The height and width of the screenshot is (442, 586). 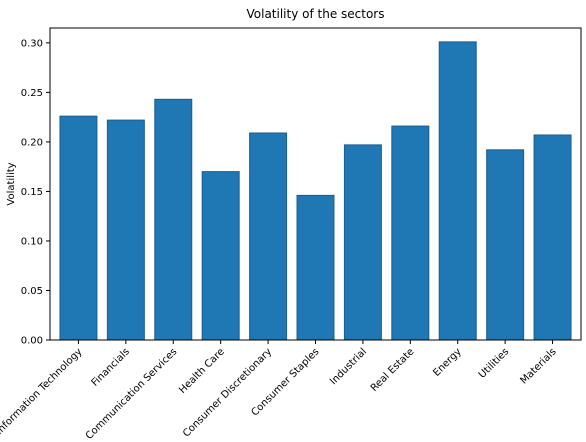 I want to click on x-tick-label: Real Estate, so click(x=393, y=370).